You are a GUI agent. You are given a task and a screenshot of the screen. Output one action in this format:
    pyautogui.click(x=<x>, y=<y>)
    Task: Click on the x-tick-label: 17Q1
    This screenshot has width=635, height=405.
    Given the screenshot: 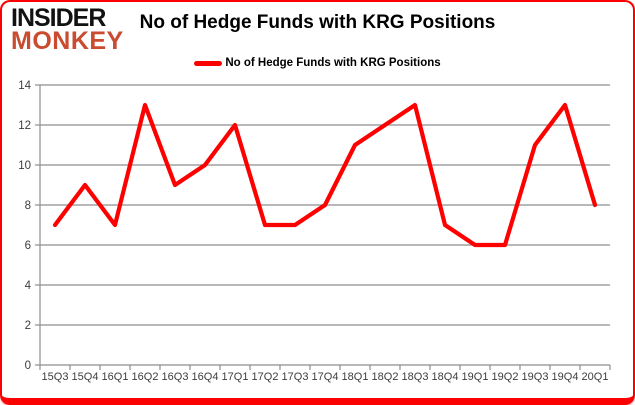 What is the action you would take?
    pyautogui.click(x=235, y=377)
    